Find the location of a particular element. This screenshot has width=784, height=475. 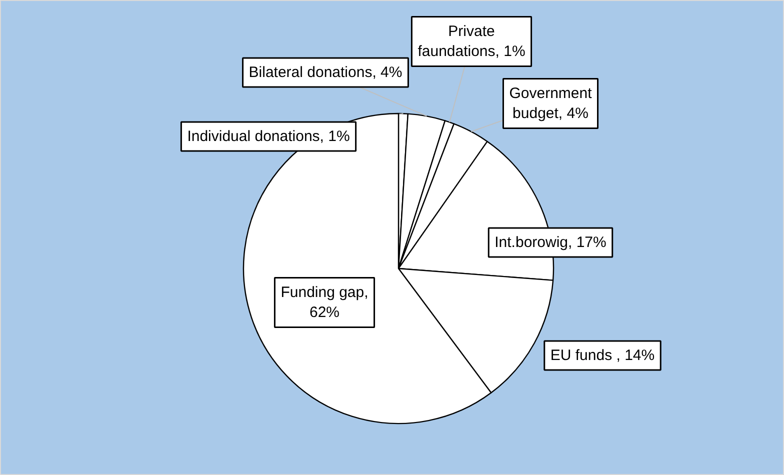

slice-label: Funding gap, 62% is located at coordinates (324, 303).